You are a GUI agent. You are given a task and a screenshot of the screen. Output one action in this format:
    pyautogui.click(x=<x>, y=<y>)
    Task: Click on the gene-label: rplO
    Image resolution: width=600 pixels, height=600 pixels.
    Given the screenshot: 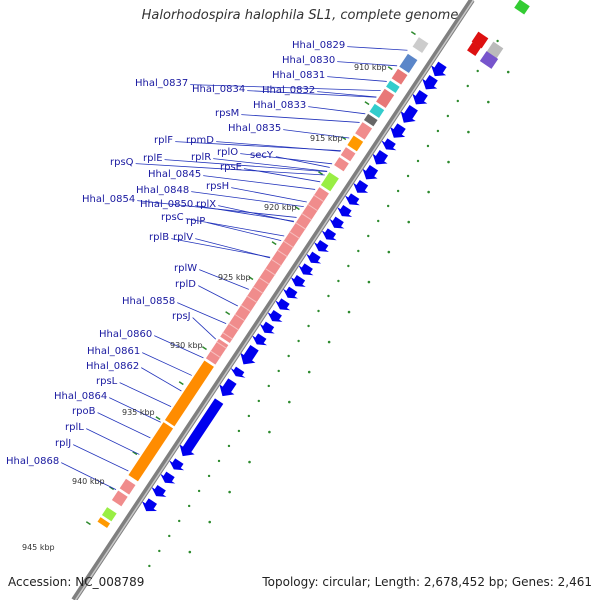 What is the action you would take?
    pyautogui.click(x=227, y=152)
    